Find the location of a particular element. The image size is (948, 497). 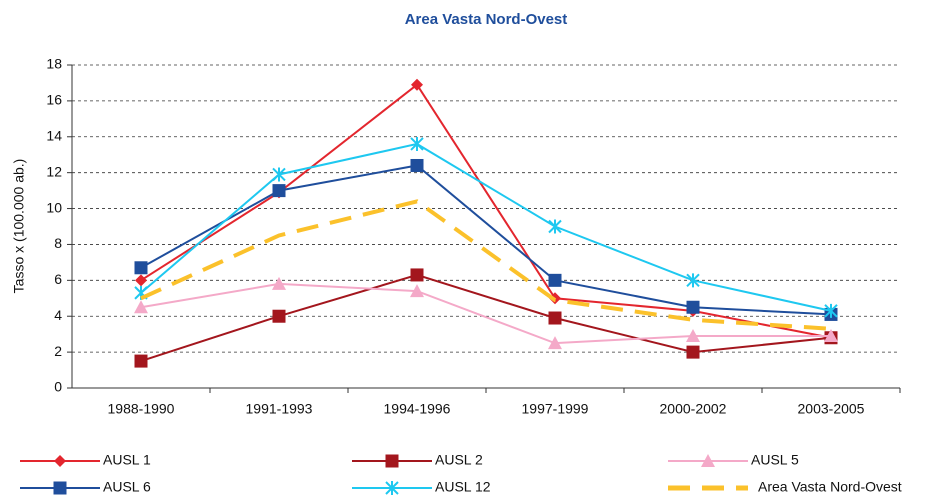

legend-label: AUSL 5 is located at coordinates (775, 460).